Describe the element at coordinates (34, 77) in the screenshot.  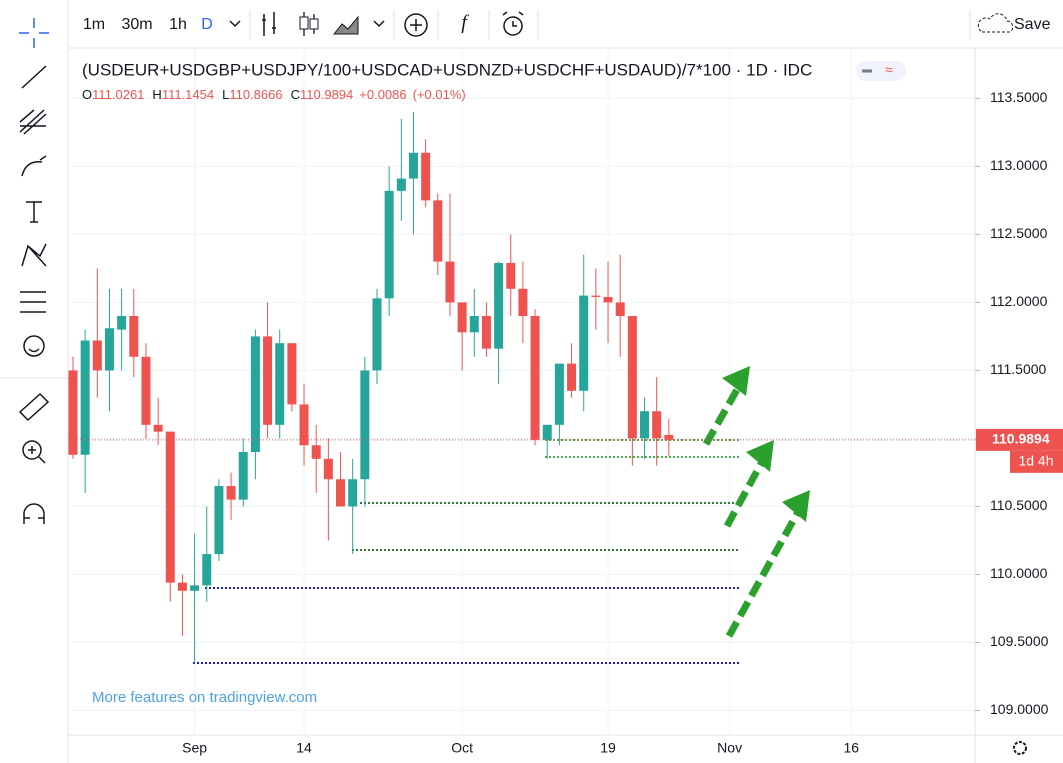
I see `trend-line-tool` at that location.